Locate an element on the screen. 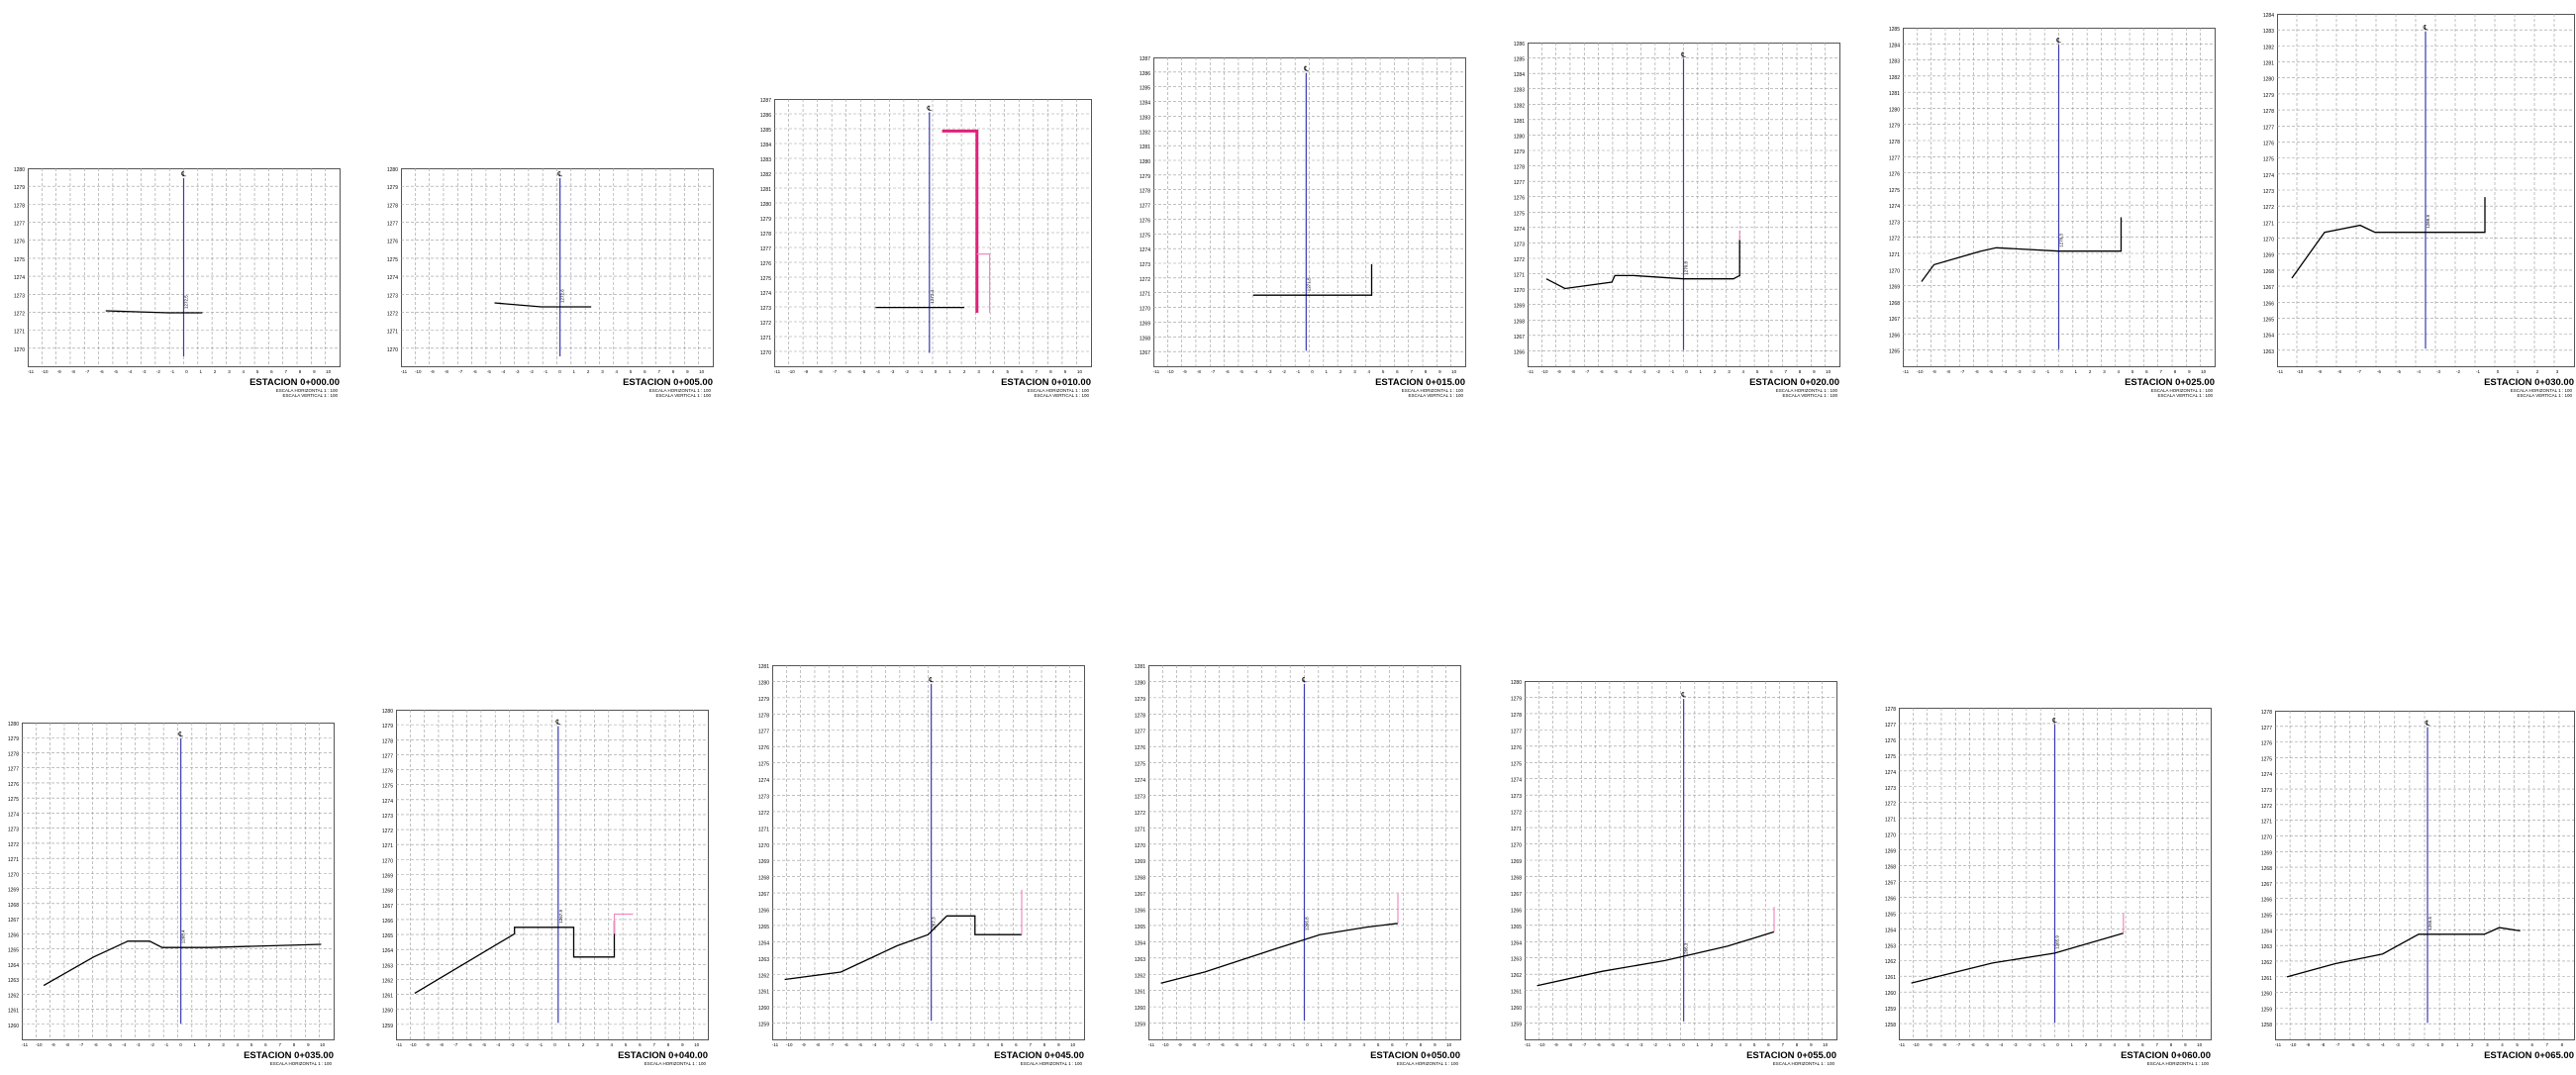  grid-lines is located at coordinates (557, 267).